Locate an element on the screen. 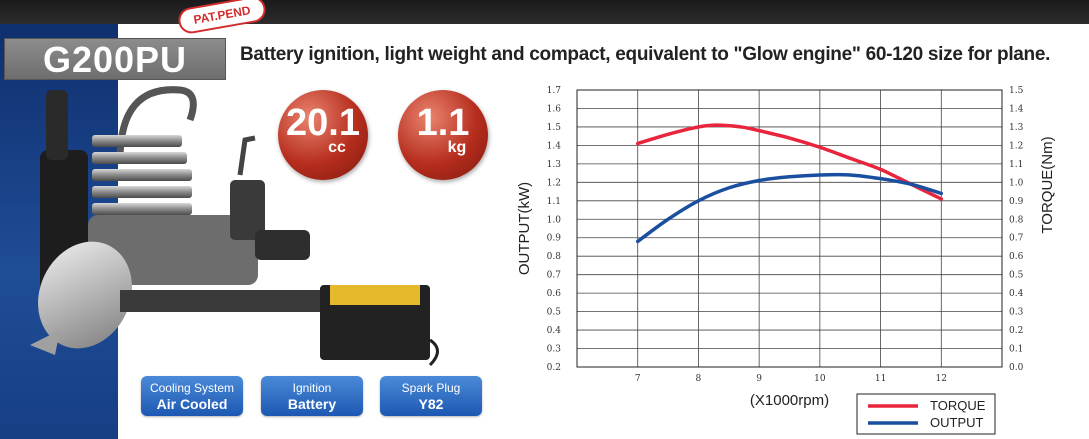  x-tick-label: 12 is located at coordinates (941, 379).